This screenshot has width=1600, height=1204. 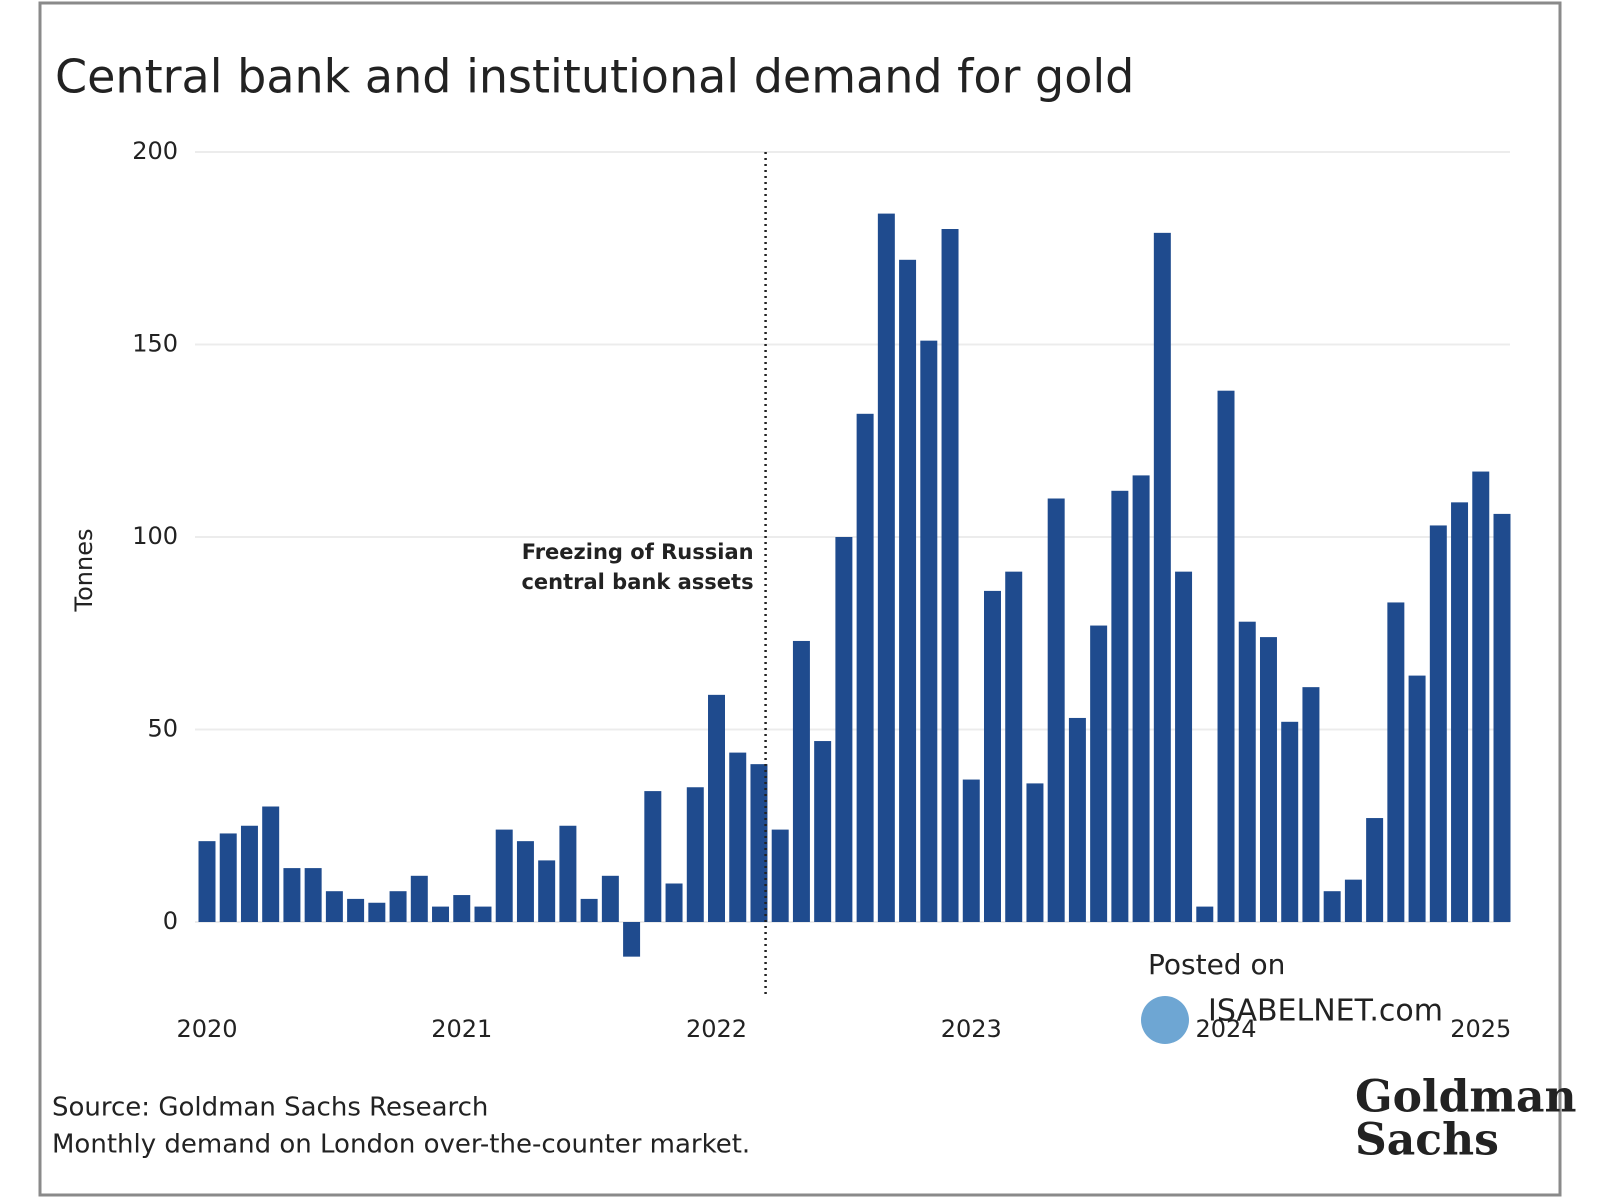 I want to click on y-tick-label: 0, so click(x=170, y=921).